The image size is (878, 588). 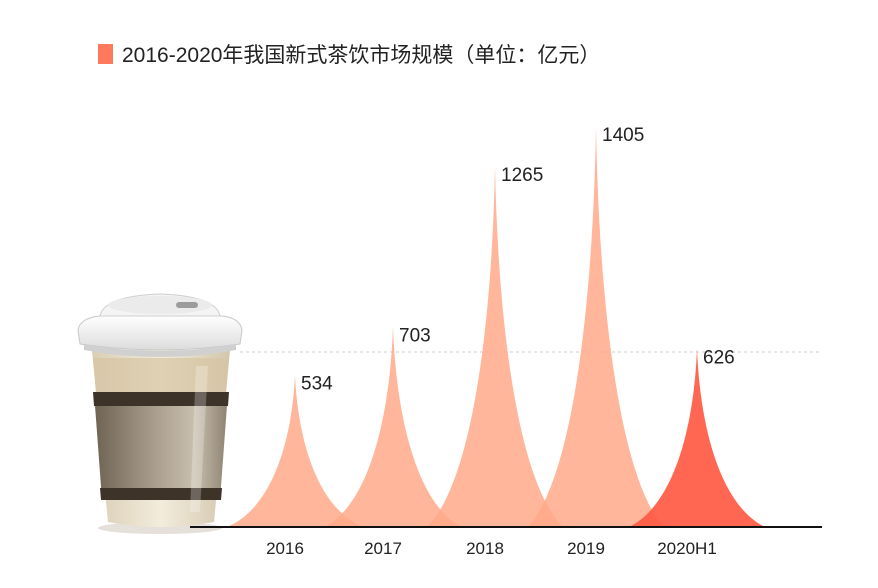 I want to click on peak-2020H1, so click(x=697, y=437).